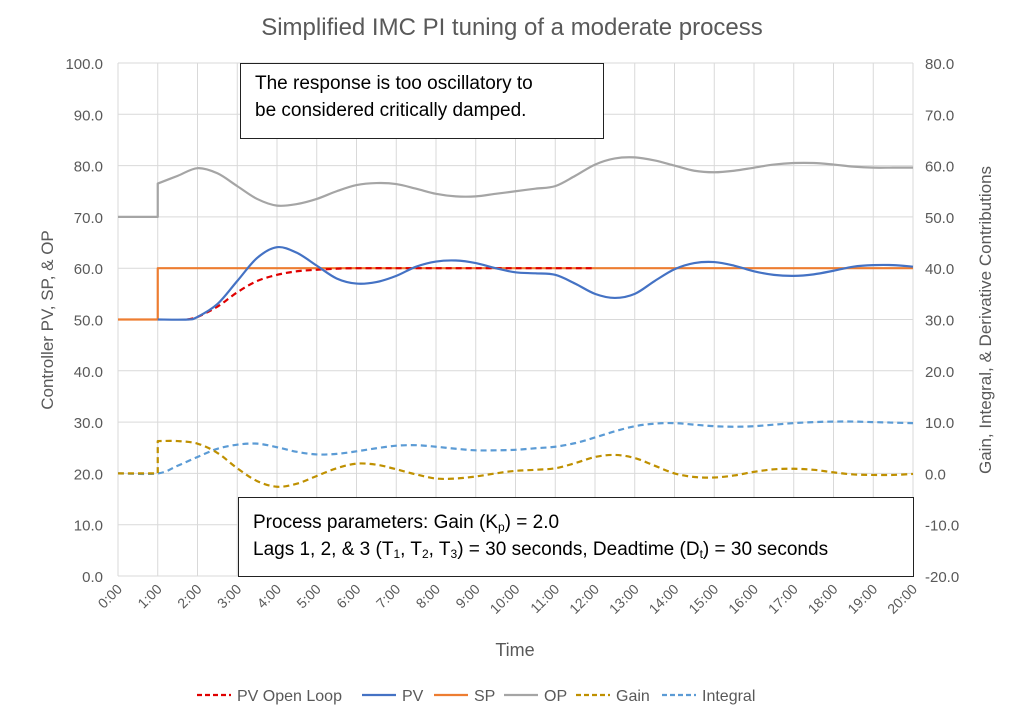 The height and width of the screenshot is (720, 1024). Describe the element at coordinates (467, 596) in the screenshot. I see `x-tick-label: 9:00` at that location.